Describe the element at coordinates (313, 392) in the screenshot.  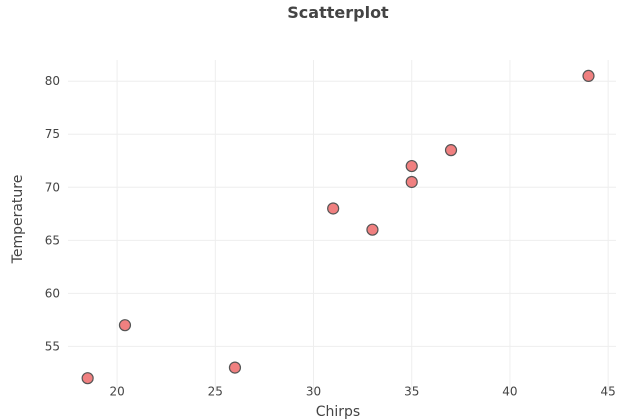
I see `x-tick-label: 30` at that location.